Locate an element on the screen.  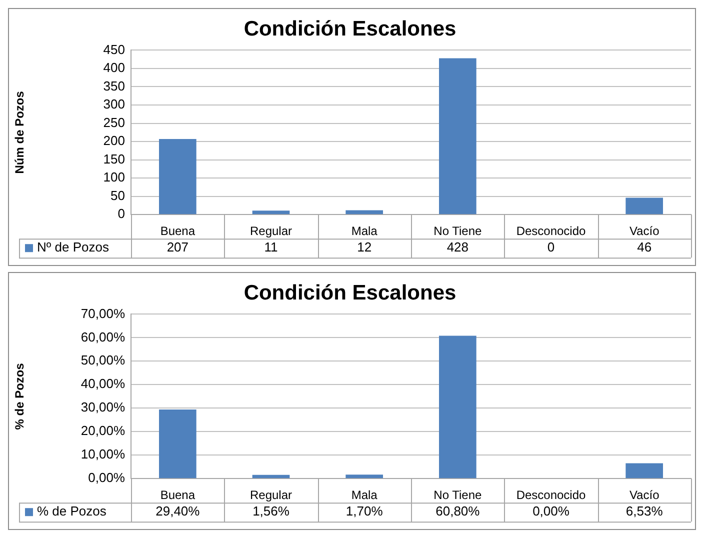
data-label: 1,56% is located at coordinates (271, 511).